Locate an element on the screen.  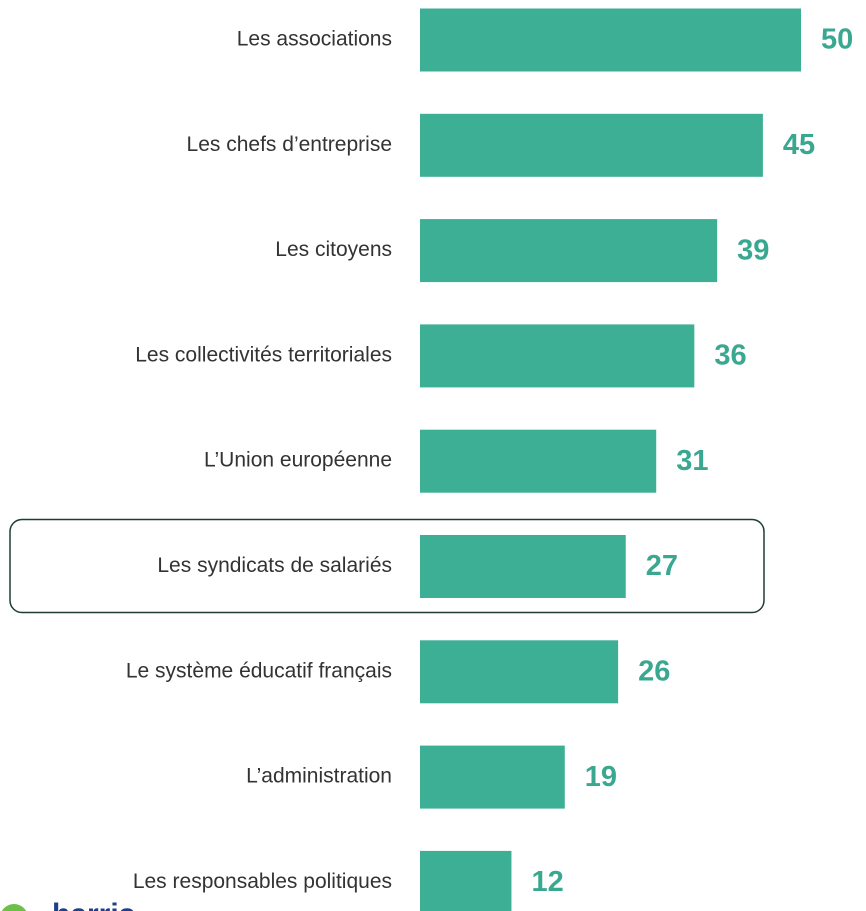
logo: harris is located at coordinates (93, 904).